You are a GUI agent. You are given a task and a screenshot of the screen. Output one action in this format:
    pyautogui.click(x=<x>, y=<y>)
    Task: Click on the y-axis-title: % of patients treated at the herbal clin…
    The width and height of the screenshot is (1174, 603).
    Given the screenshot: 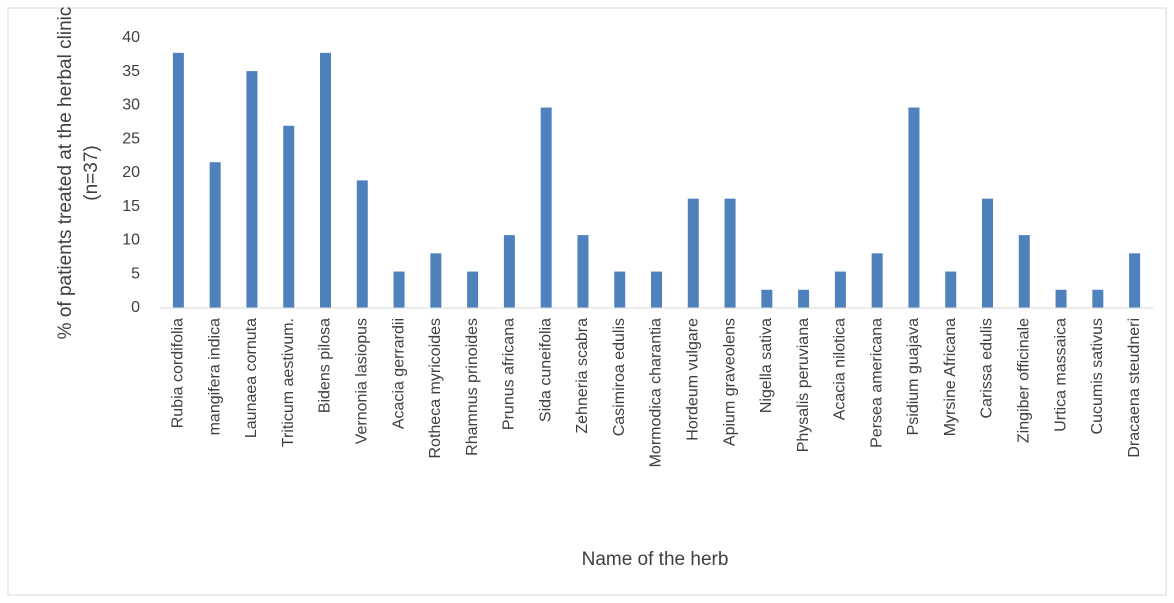 What is the action you would take?
    pyautogui.click(x=65, y=173)
    